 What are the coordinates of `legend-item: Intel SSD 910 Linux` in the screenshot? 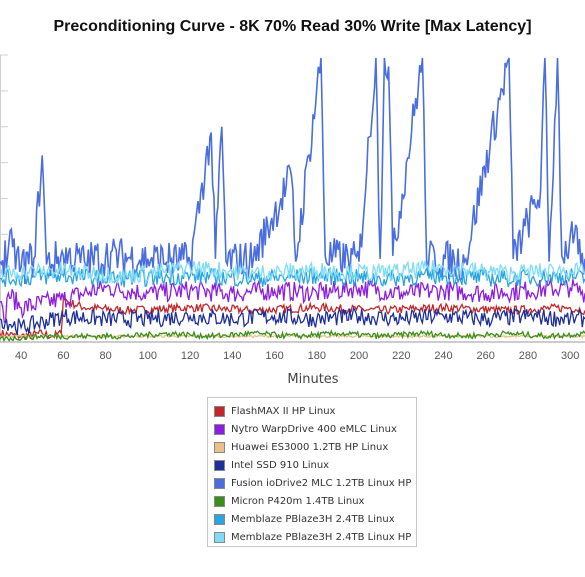 It's located at (315, 465).